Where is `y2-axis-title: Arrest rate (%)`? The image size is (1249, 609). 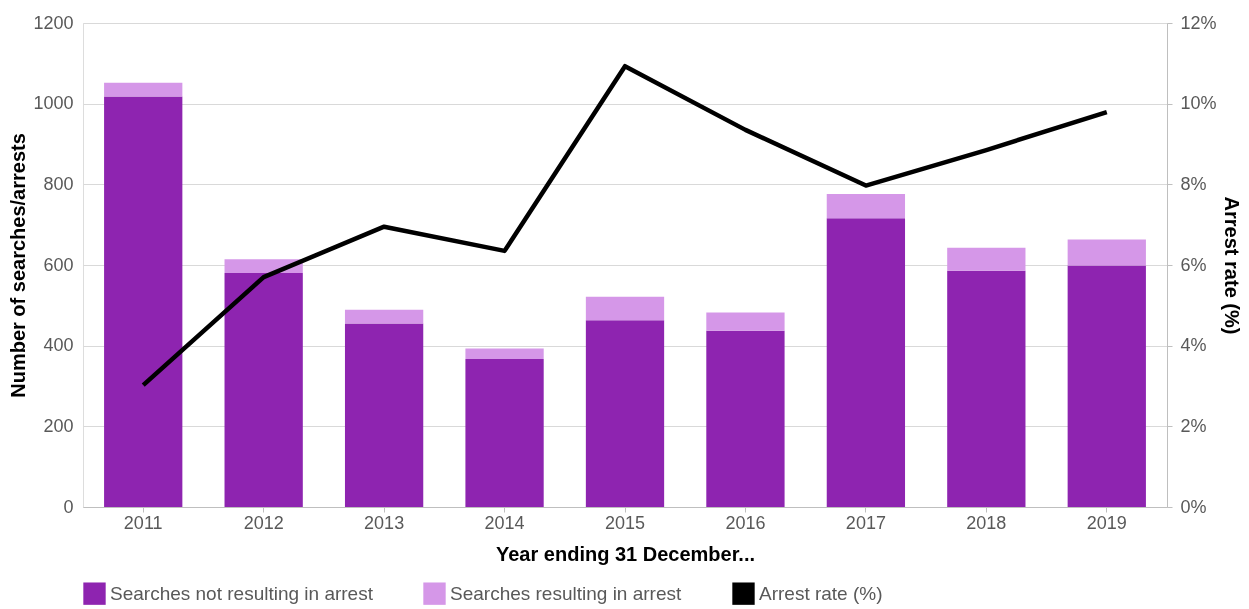
y2-axis-title: Arrest rate (%) is located at coordinates (1231, 265).